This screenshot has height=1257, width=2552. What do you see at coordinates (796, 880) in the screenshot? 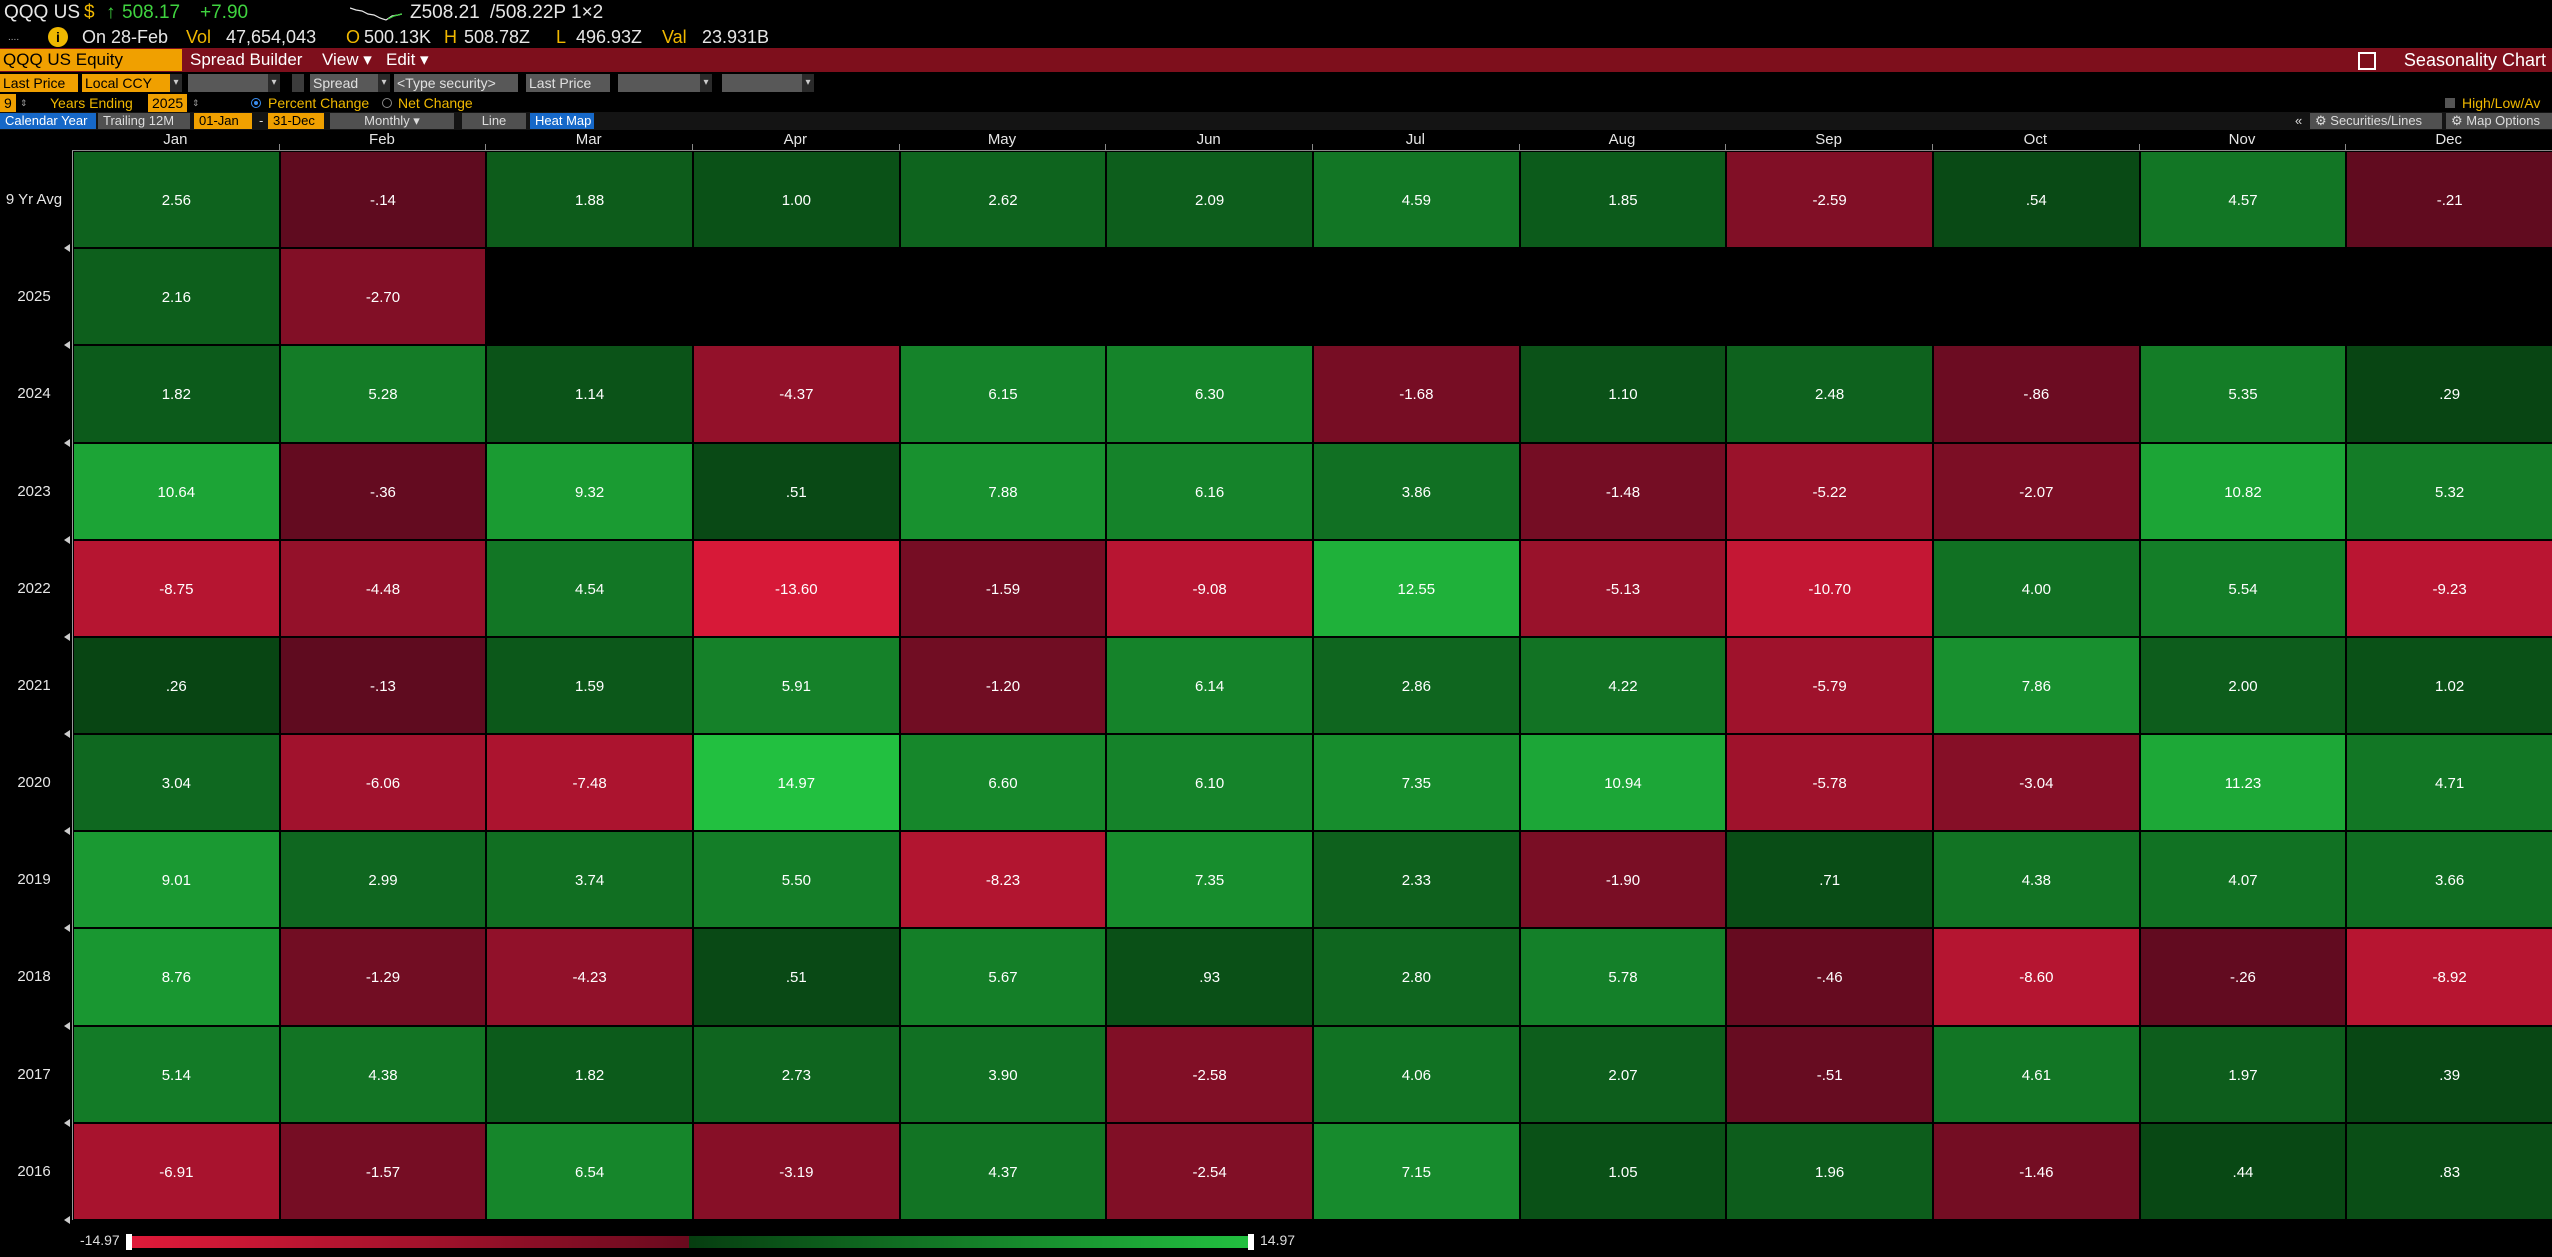
I see `heat-map-cell: 5.50` at bounding box center [796, 880].